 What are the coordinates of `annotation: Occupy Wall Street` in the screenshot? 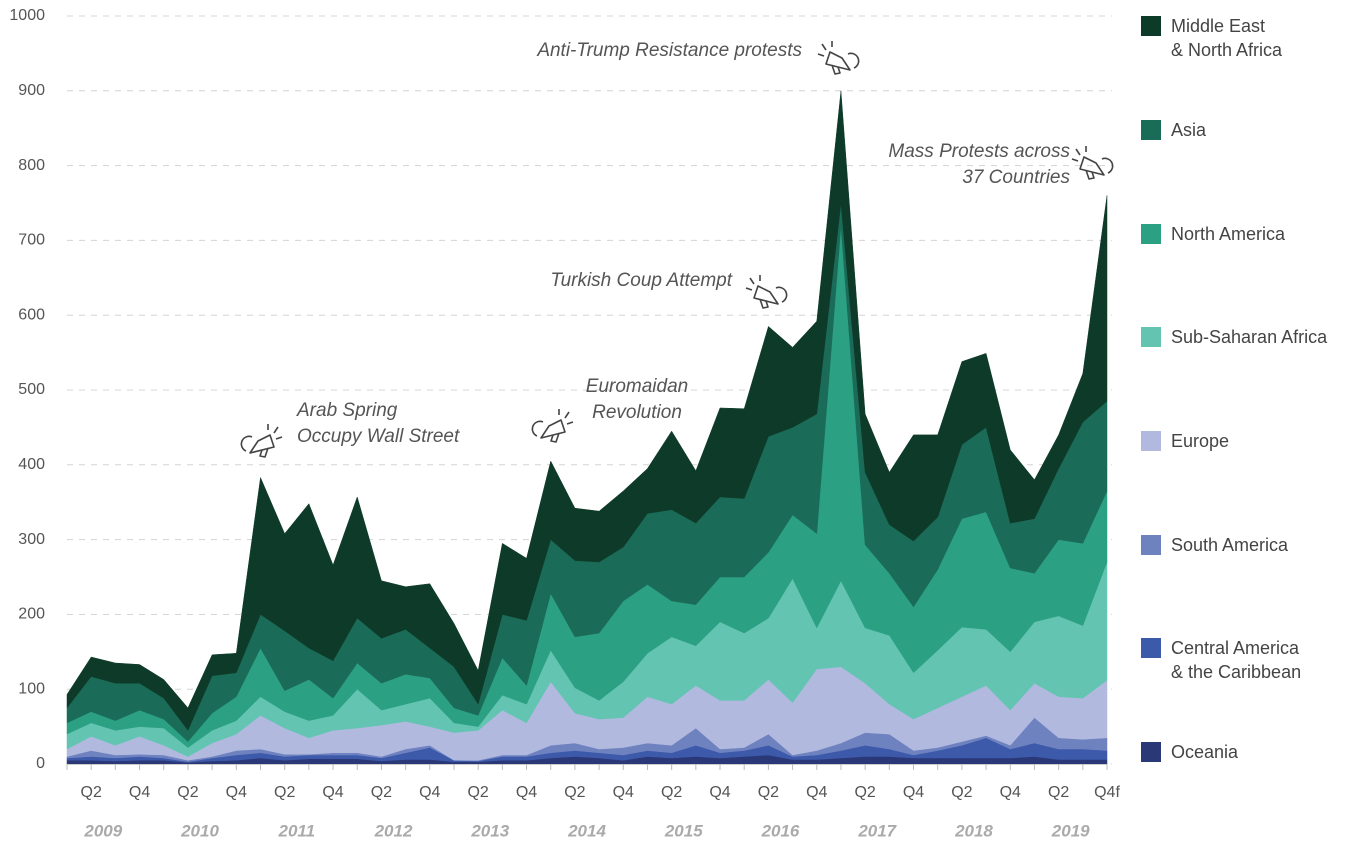 It's located at (378, 436).